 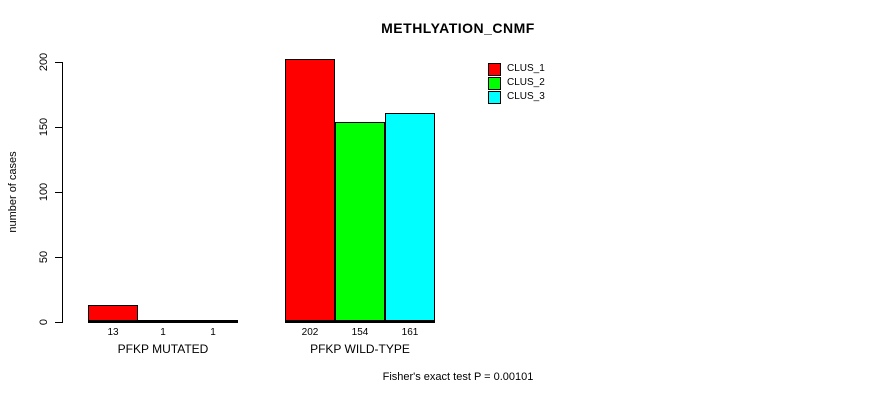 What do you see at coordinates (163, 349) in the screenshot?
I see `category-label: PFKP MUTATED` at bounding box center [163, 349].